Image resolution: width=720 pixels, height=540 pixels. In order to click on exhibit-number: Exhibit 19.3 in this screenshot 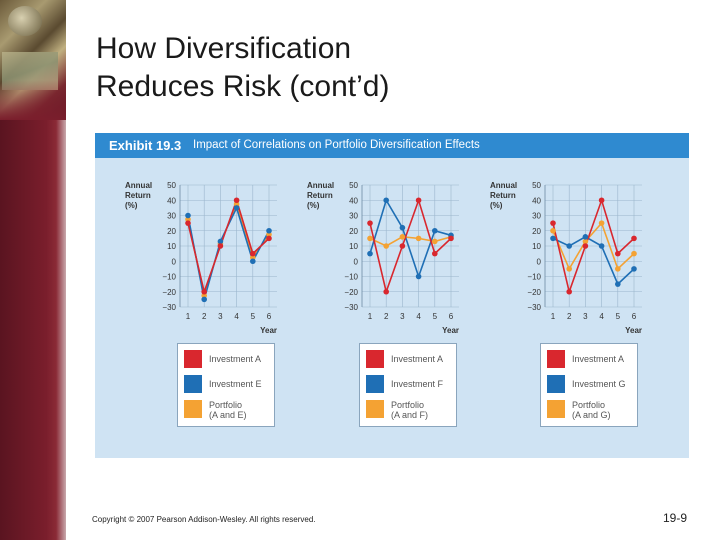, I will do `click(145, 145)`.